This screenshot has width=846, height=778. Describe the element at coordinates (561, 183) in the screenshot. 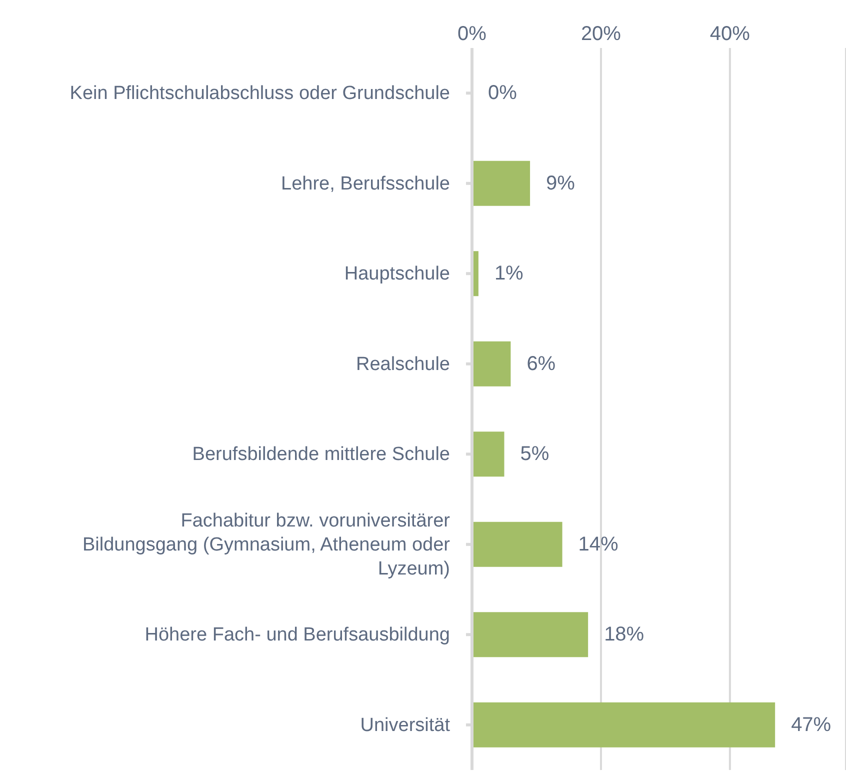

I see `data-label: 9%` at that location.